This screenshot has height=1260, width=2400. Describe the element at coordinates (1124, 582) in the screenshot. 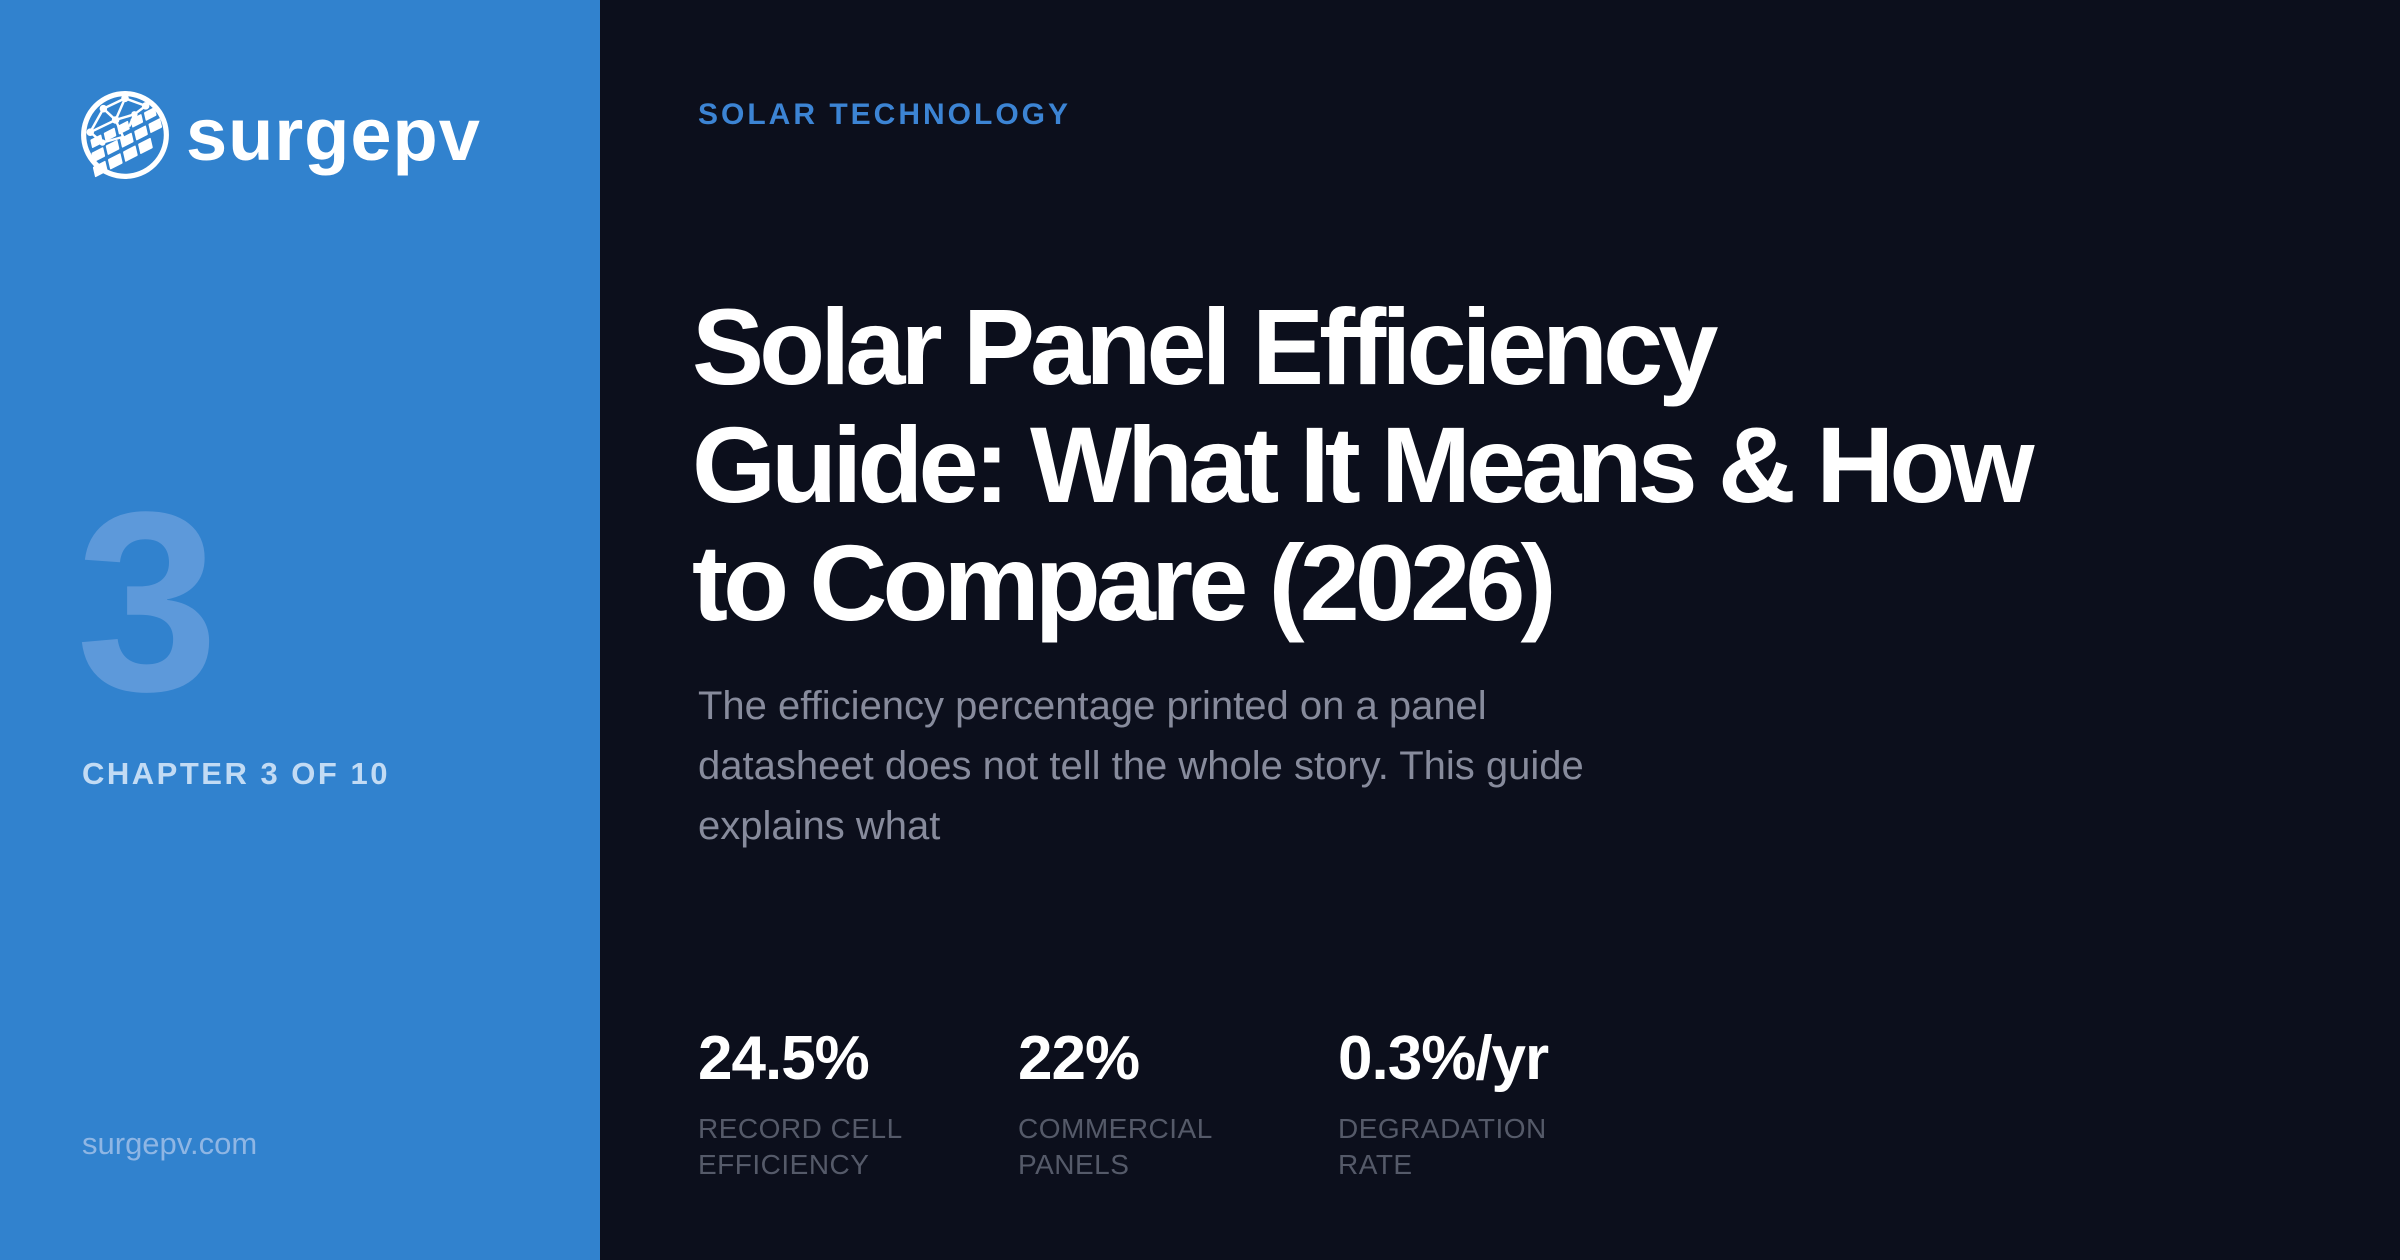

I see `page-title-line-3: to Compare (2026)` at that location.